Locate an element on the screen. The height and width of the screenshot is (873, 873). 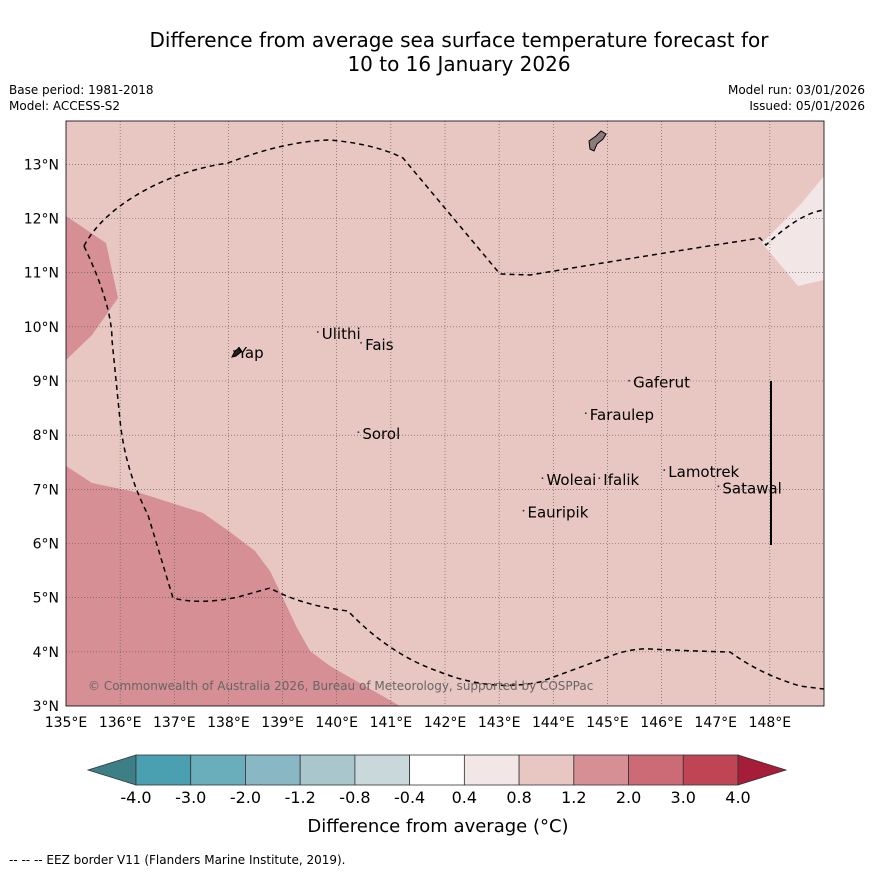
lon-tick-label: 138°E is located at coordinates (228, 723).